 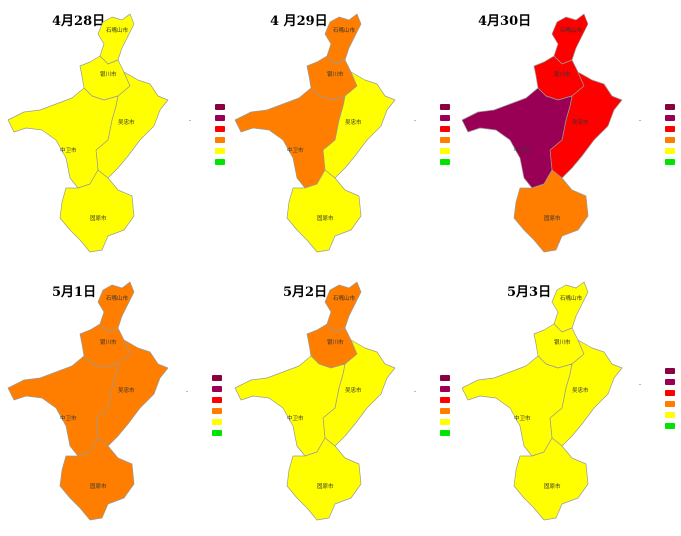 What do you see at coordinates (79, 21) in the screenshot?
I see `panel-date-title: 4月28日` at bounding box center [79, 21].